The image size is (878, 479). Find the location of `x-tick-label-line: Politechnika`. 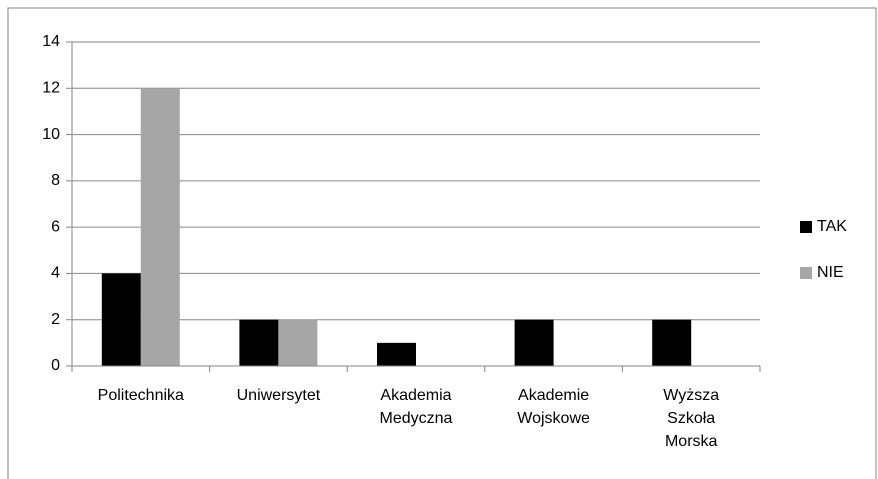

x-tick-label-line: Politechnika is located at coordinates (141, 395).